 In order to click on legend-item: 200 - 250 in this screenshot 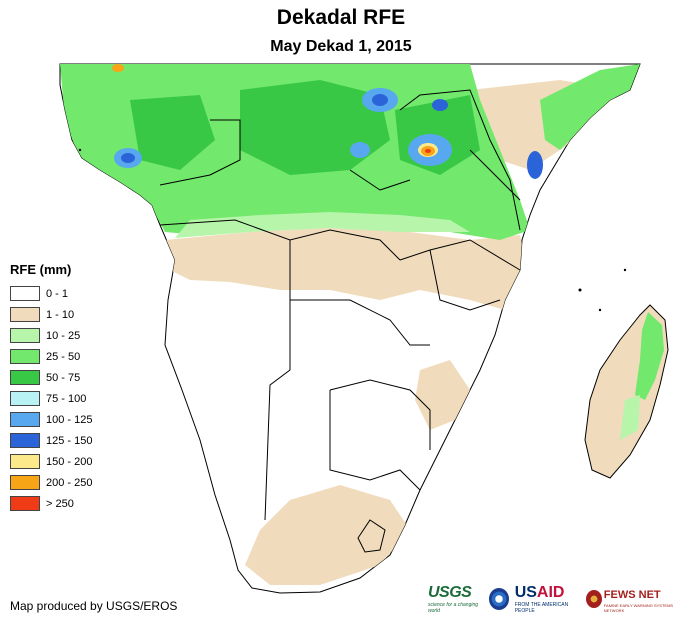, I will do `click(51, 482)`.